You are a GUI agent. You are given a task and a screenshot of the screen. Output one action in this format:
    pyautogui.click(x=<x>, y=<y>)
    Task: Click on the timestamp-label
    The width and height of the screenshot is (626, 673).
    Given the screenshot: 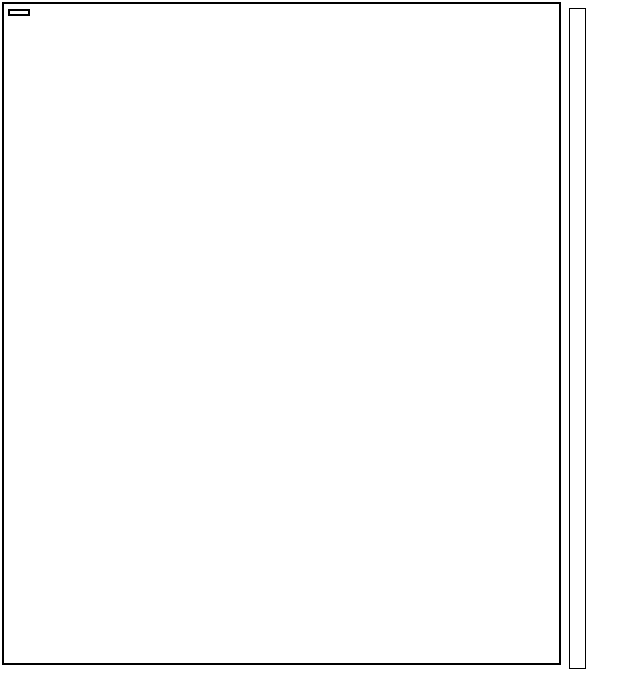 What is the action you would take?
    pyautogui.click(x=19, y=12)
    